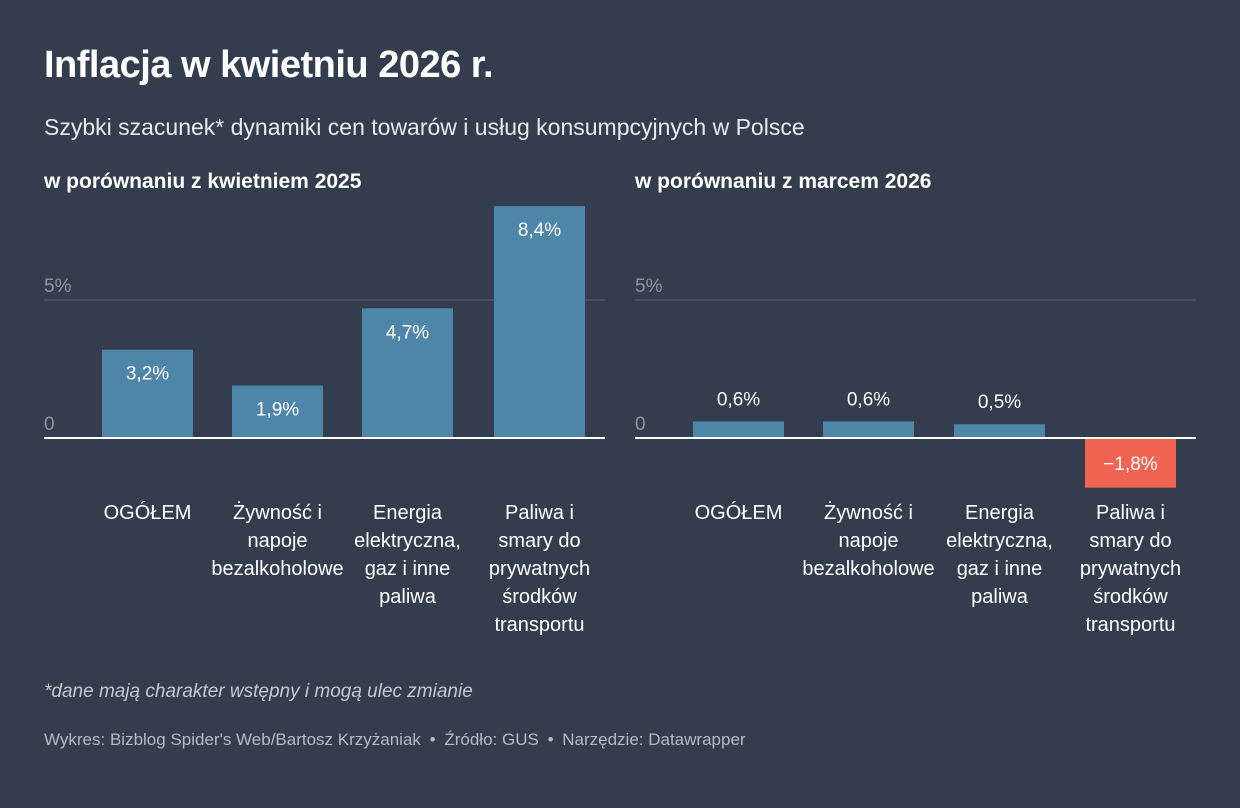  I want to click on data-label: 1,9%, so click(277, 410).